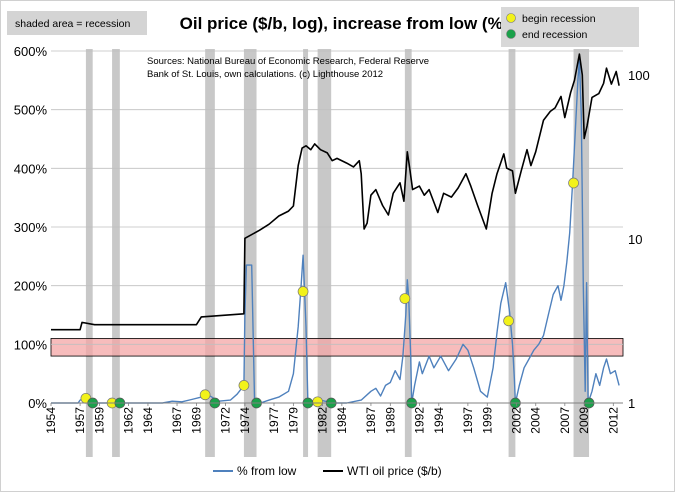  I want to click on begin-recession-legend-marker, so click(511, 18).